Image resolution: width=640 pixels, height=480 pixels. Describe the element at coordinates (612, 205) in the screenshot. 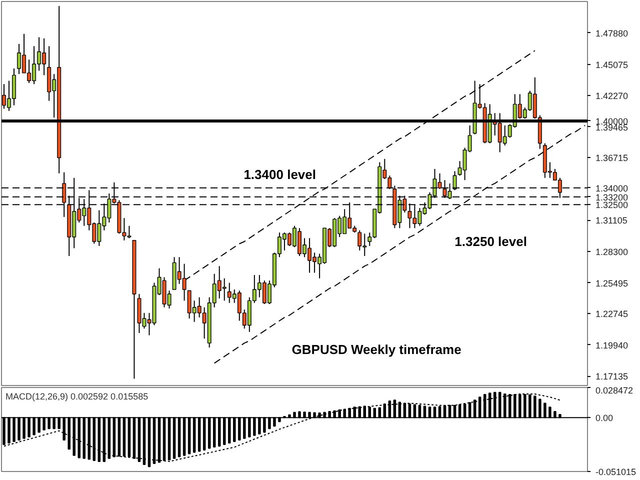

I see `ref-line-label: 1.32500` at that location.